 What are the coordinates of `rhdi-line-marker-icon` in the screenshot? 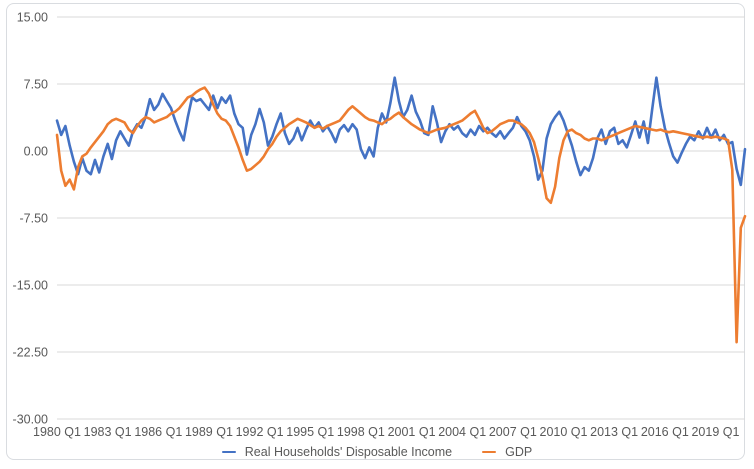 It's located at (228, 452).